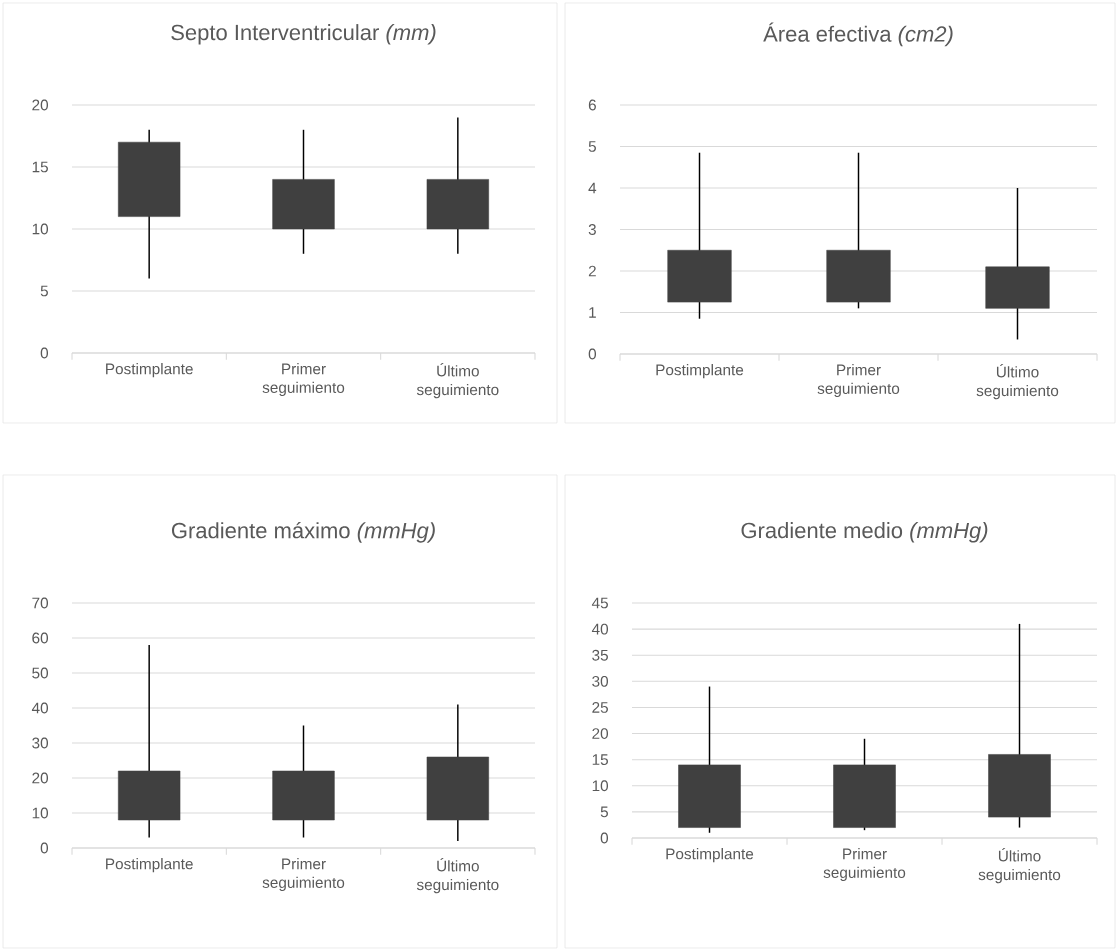  Describe the element at coordinates (592, 271) in the screenshot. I see `y-tick-label: 2` at that location.